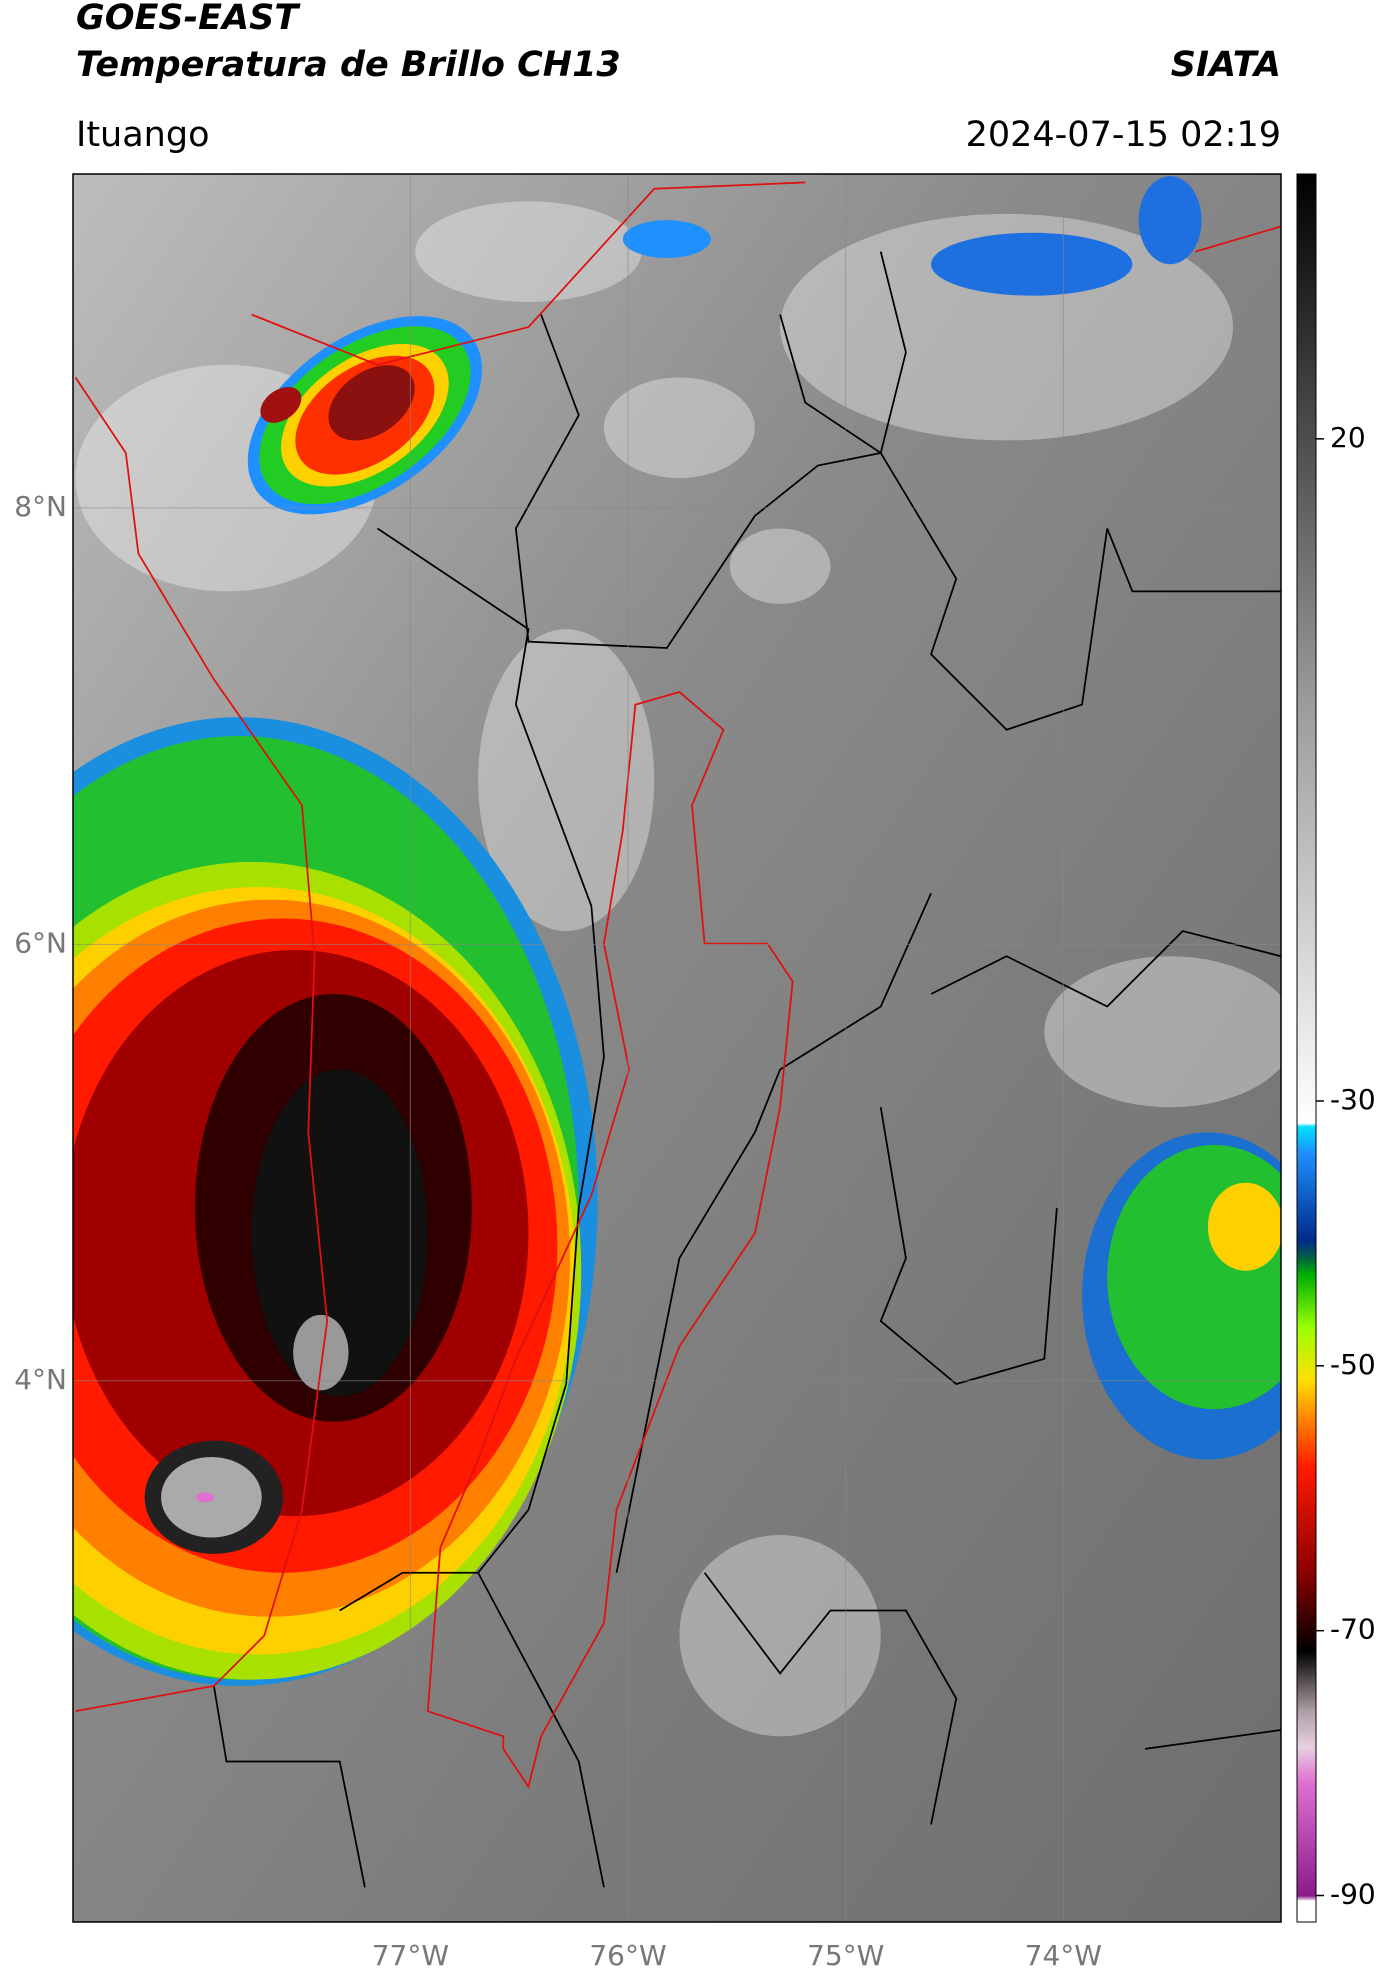 The height and width of the screenshot is (1981, 1384). Describe the element at coordinates (40, 1379) in the screenshot. I see `y-tick-label: 4°N` at that location.